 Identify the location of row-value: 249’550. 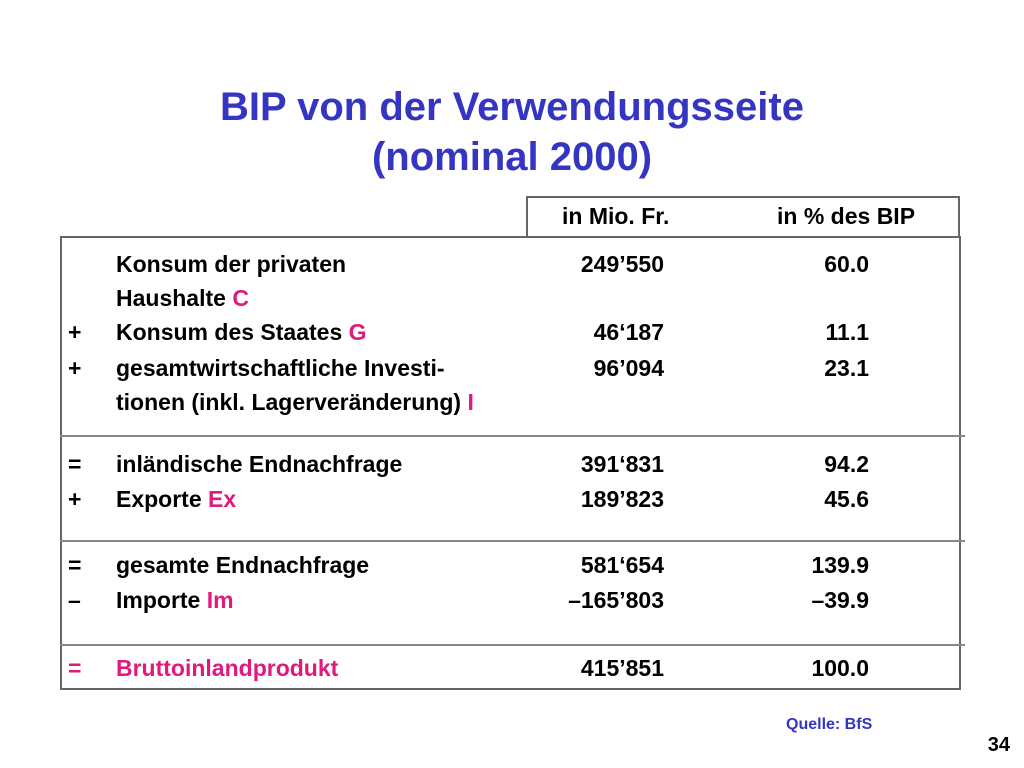
(622, 264).